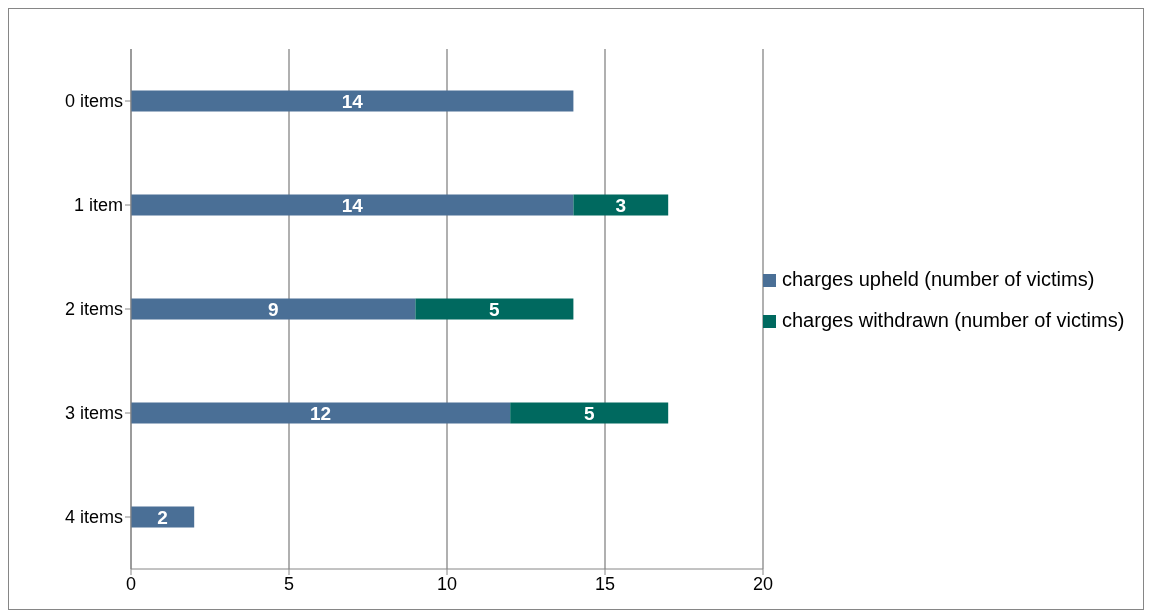 The height and width of the screenshot is (612, 1152). What do you see at coordinates (938, 279) in the screenshot?
I see `legend-label: charges upheld (number of victims)` at bounding box center [938, 279].